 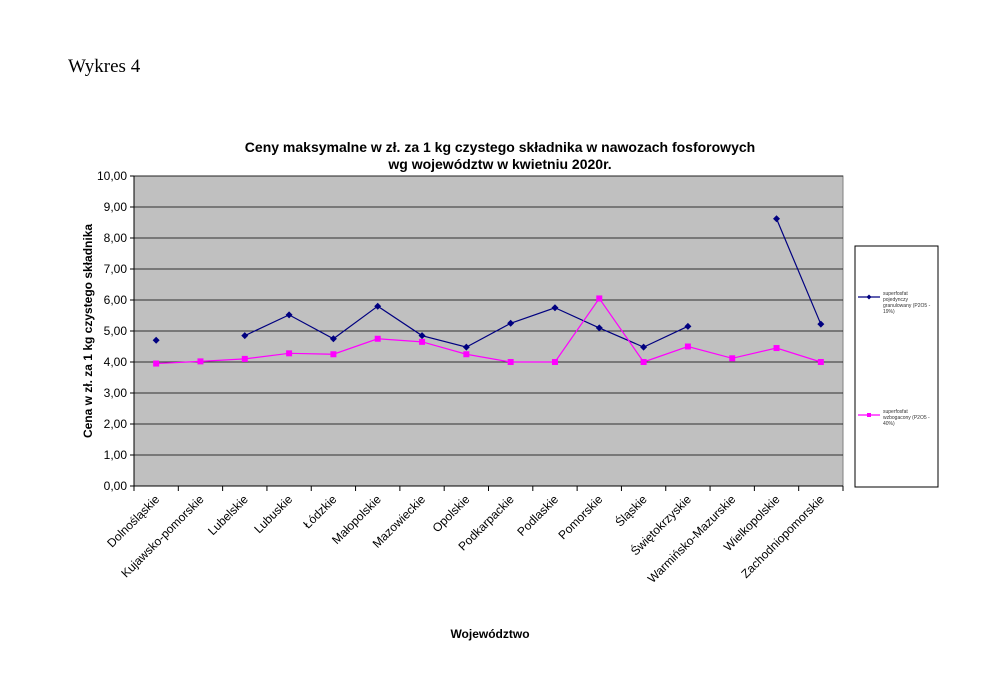 I want to click on y-tick-label: 9,00, so click(x=116, y=207).